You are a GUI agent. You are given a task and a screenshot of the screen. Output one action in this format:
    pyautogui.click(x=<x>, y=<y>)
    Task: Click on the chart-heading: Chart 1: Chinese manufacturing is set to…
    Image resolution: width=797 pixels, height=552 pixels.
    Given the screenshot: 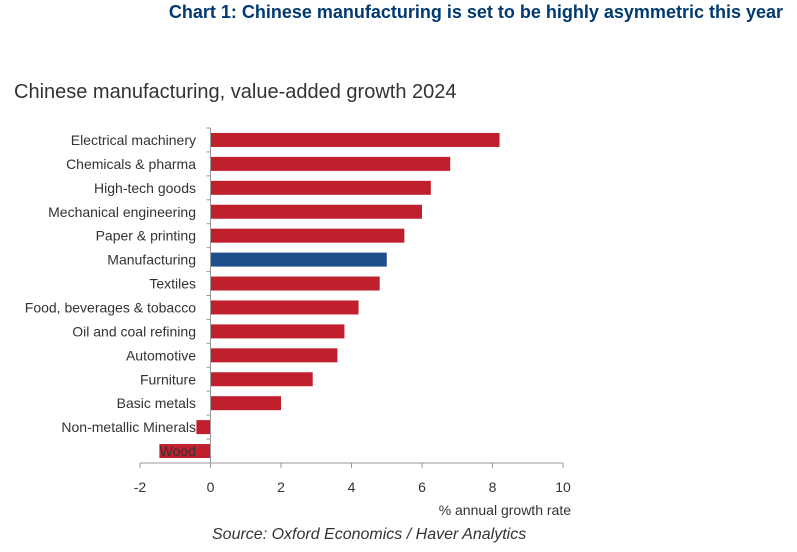 What is the action you would take?
    pyautogui.click(x=475, y=12)
    